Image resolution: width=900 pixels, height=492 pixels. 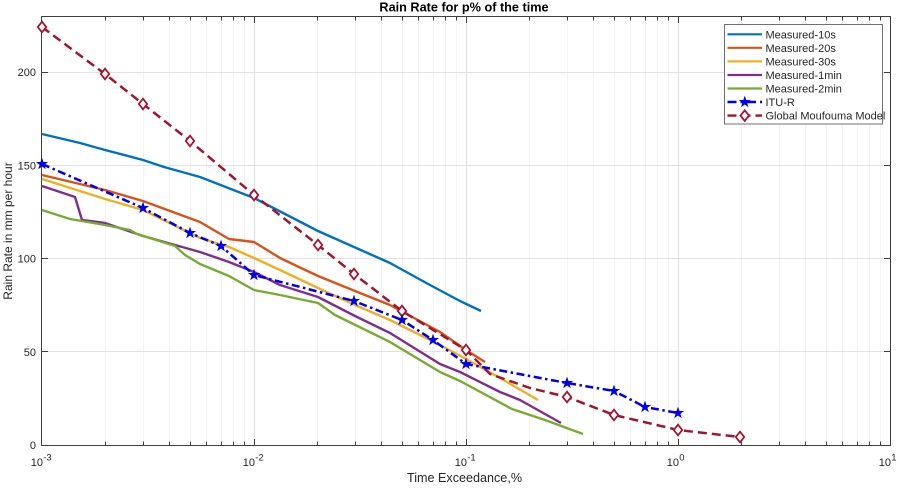 What do you see at coordinates (463, 8) in the screenshot?
I see `svg-text: Rain Rate for p% of the time` at bounding box center [463, 8].